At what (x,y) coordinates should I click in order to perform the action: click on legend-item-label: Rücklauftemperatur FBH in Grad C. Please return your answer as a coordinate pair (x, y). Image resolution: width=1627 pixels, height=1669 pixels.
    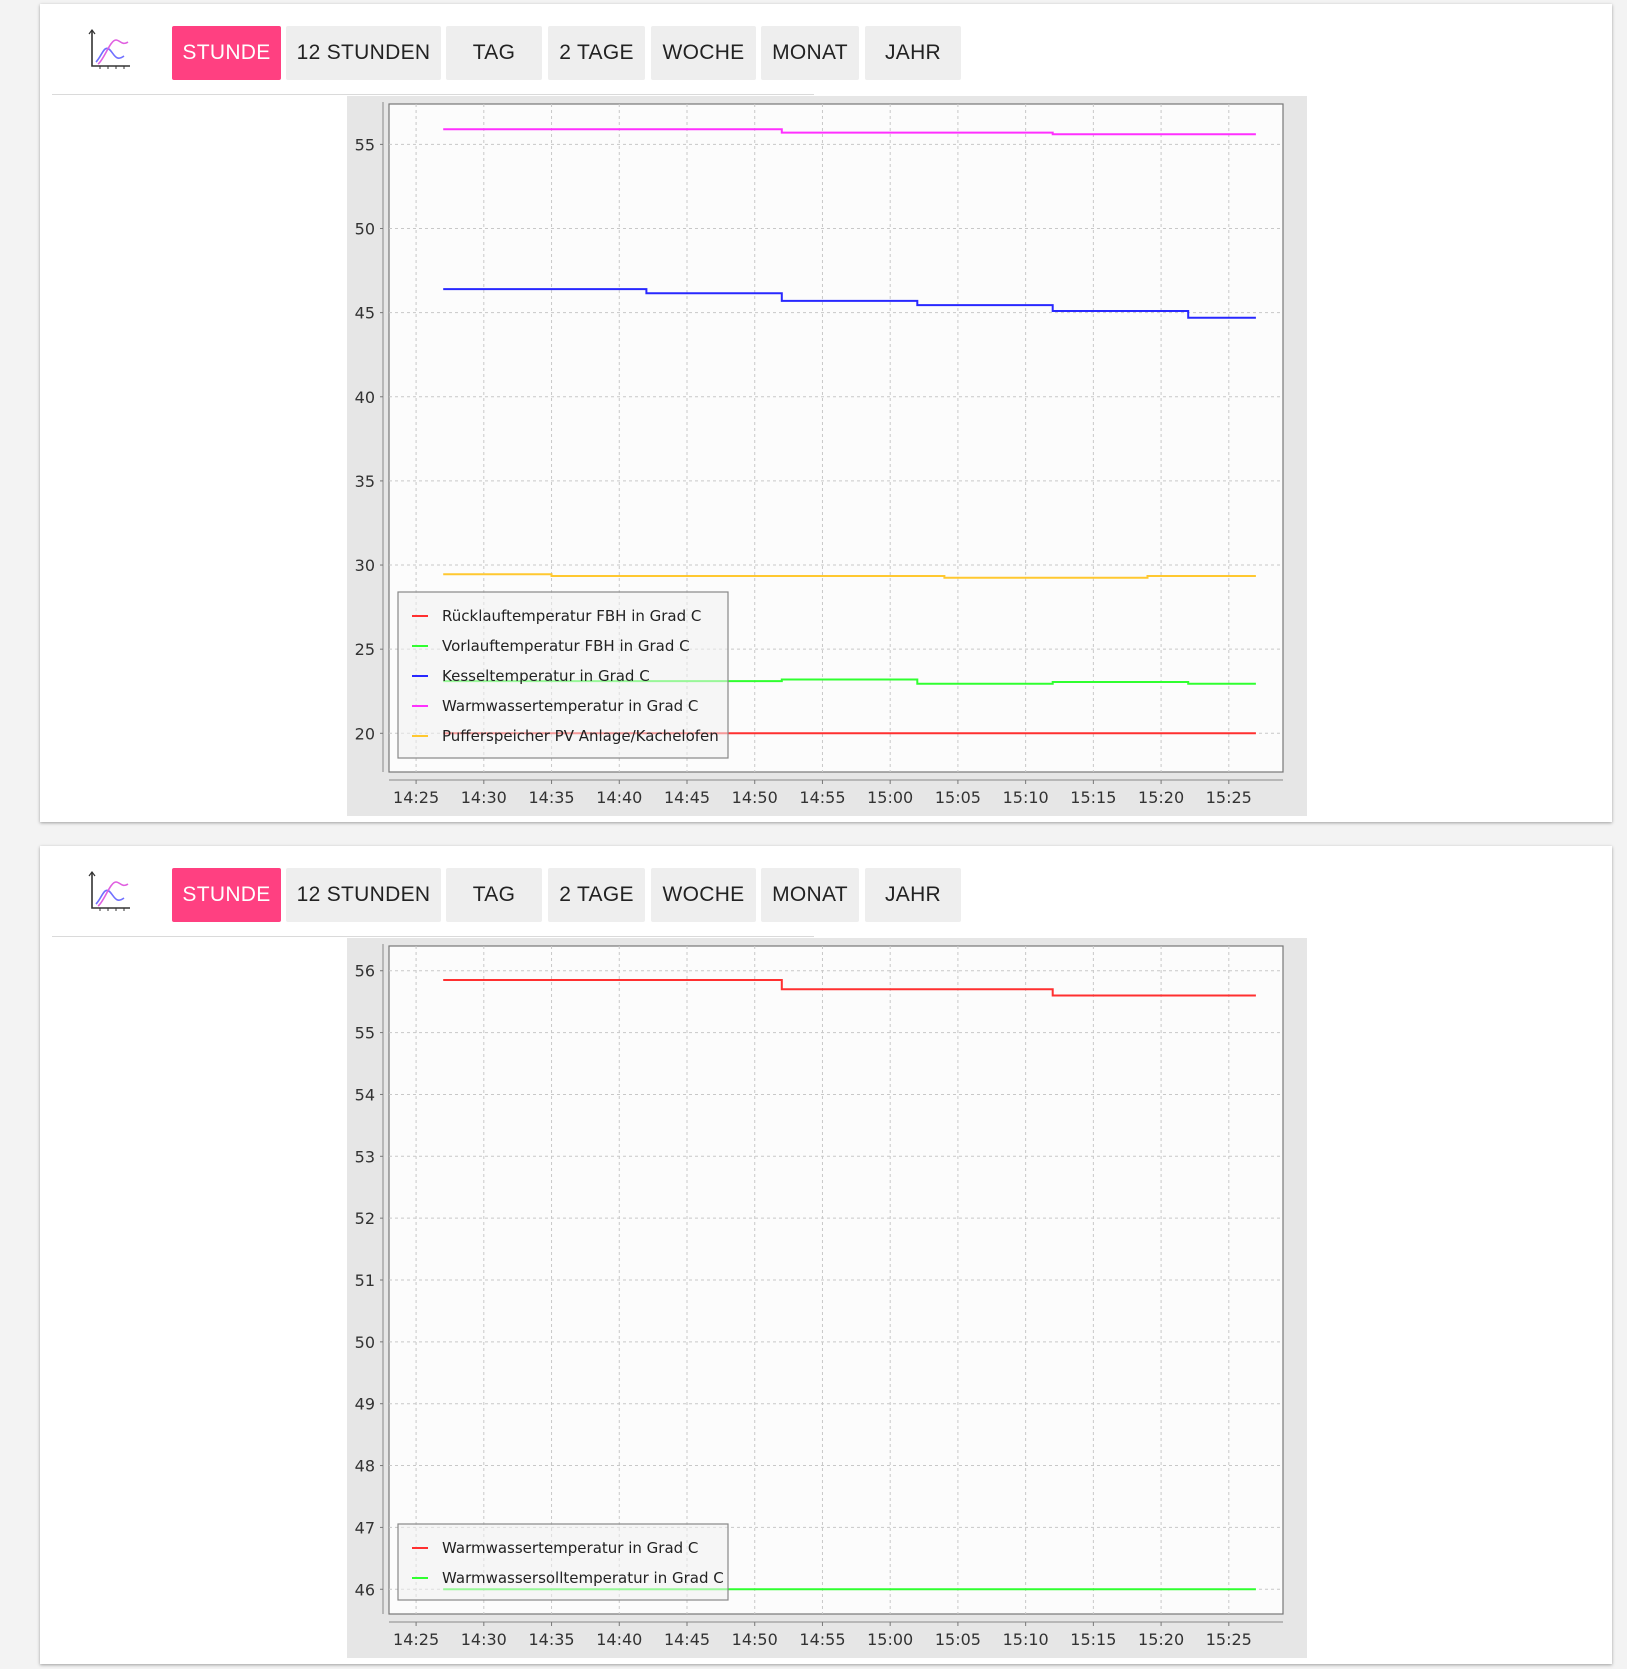
    Looking at the image, I should click on (571, 616).